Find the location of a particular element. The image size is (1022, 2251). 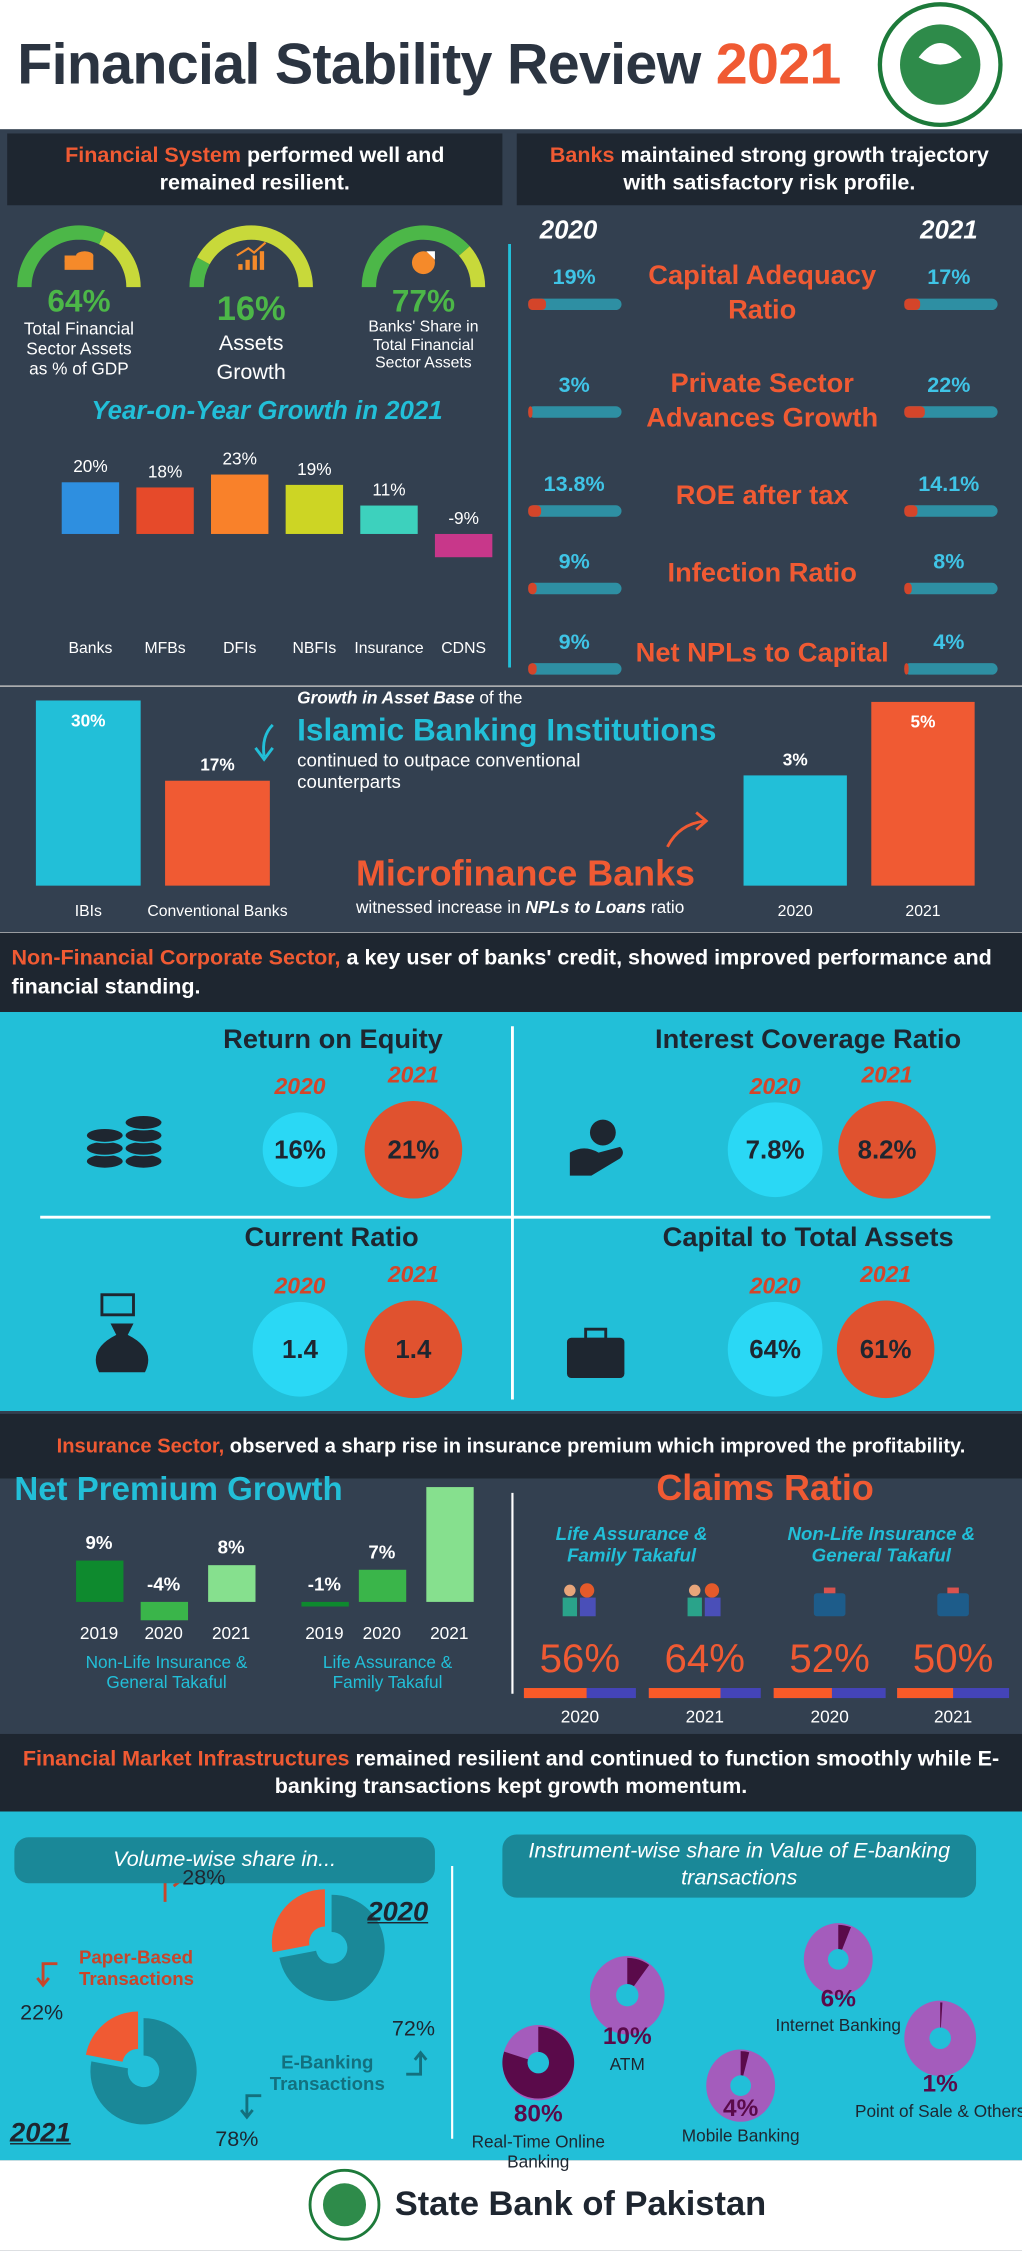

bar-category-label: NBFIs is located at coordinates (314, 648).